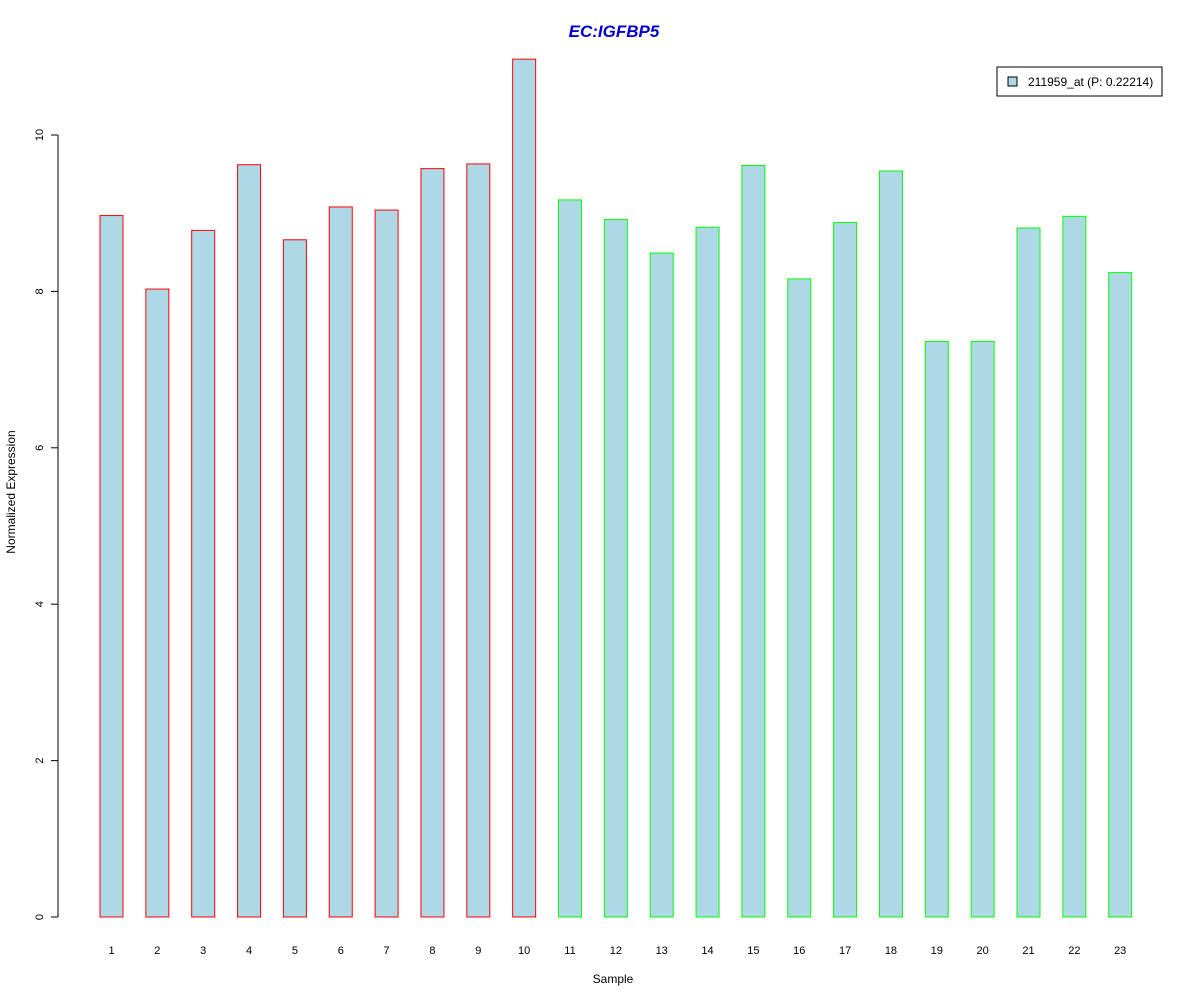 The height and width of the screenshot is (1000, 1200). I want to click on x-tick-label: 4, so click(249, 951).